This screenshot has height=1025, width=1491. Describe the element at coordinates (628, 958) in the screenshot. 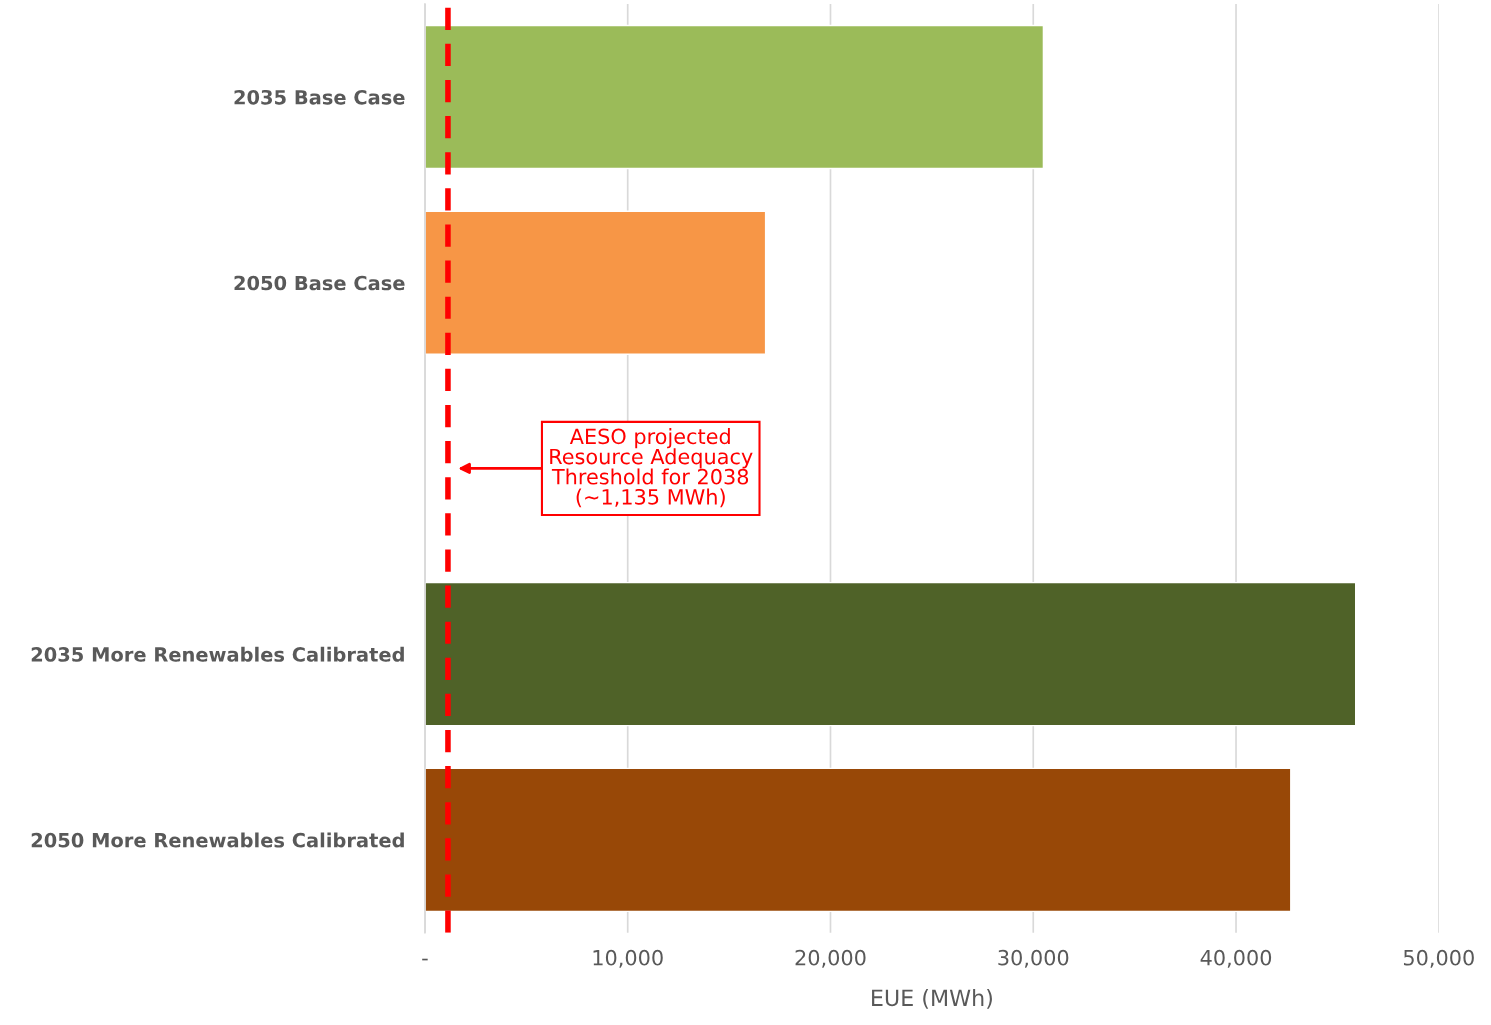

I see `x-tick-label: 10,000` at that location.